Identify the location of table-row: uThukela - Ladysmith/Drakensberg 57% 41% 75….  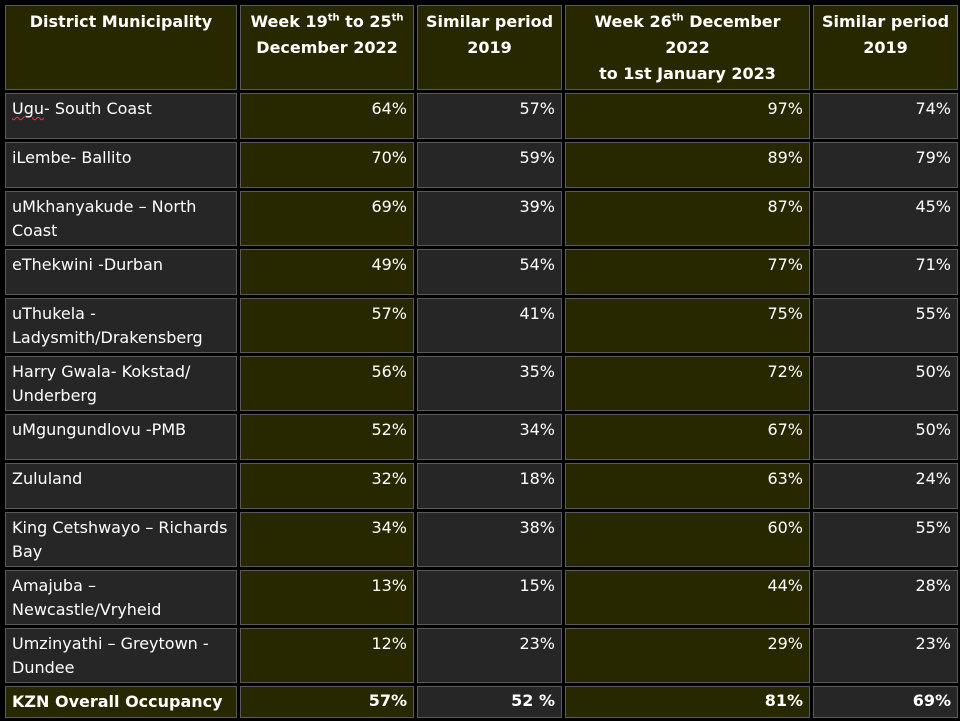
(481, 325).